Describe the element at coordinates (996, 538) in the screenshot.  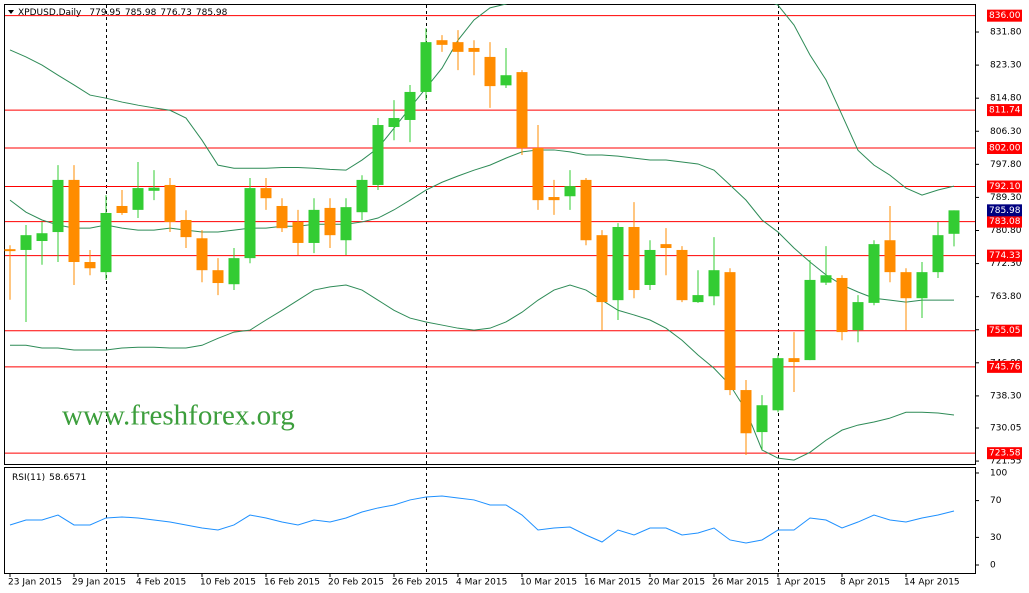
I see `y-tick-label: 30` at that location.